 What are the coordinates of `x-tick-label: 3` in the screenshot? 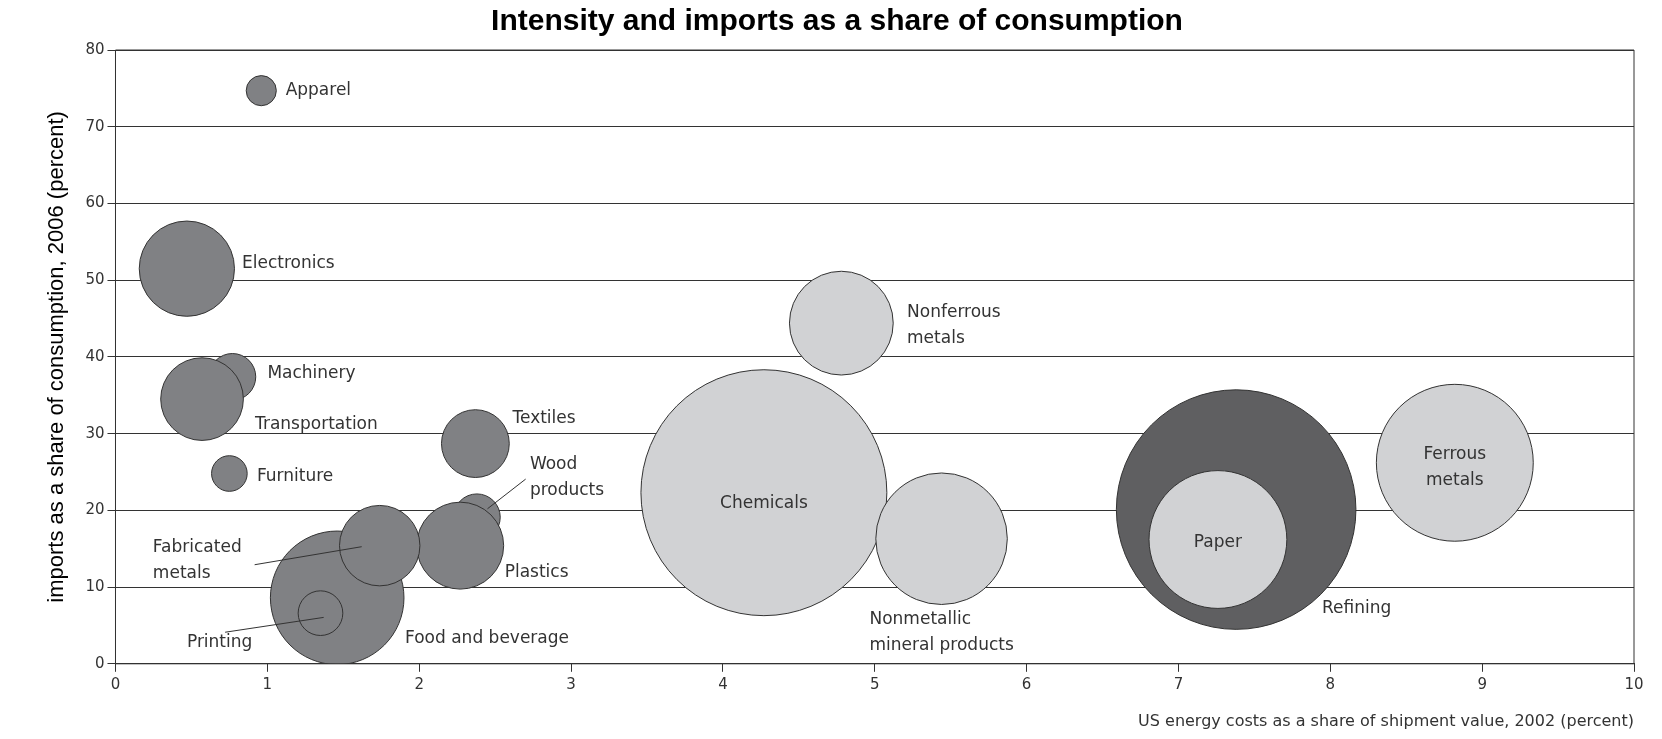 It's located at (571, 683).